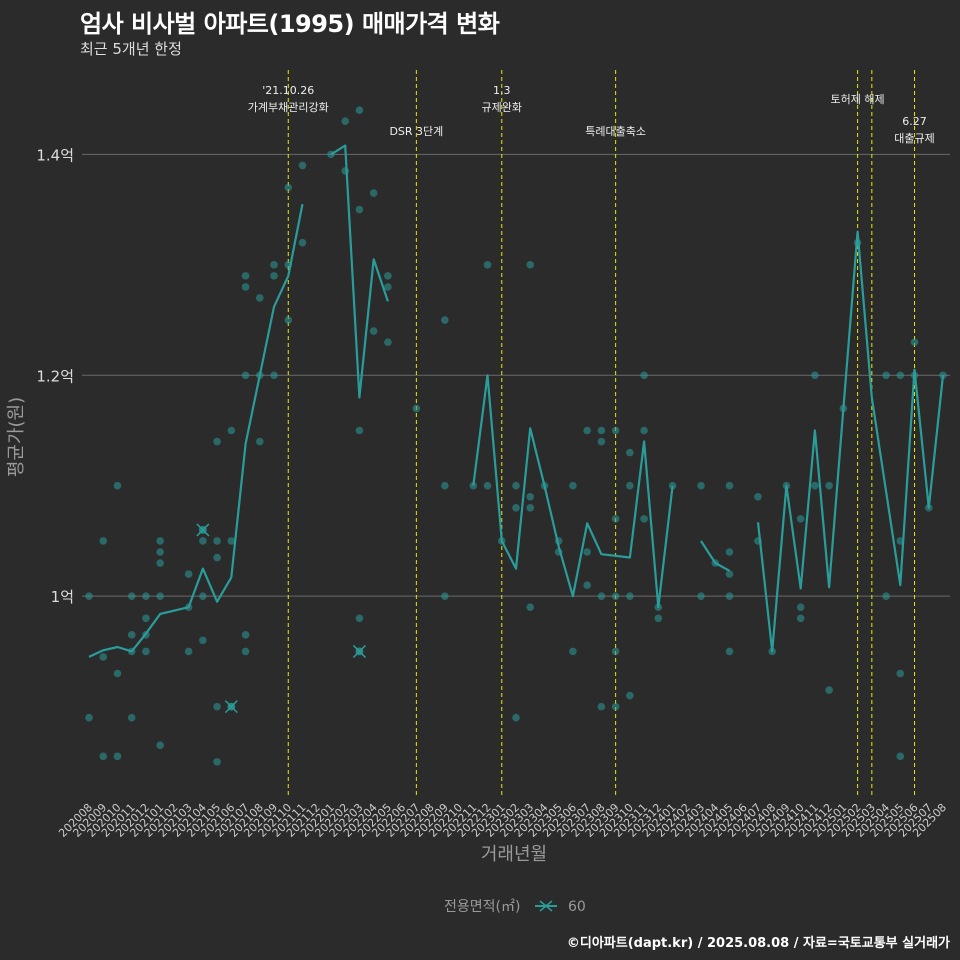  I want to click on event-annotation: DSR 3단계, so click(416, 131).